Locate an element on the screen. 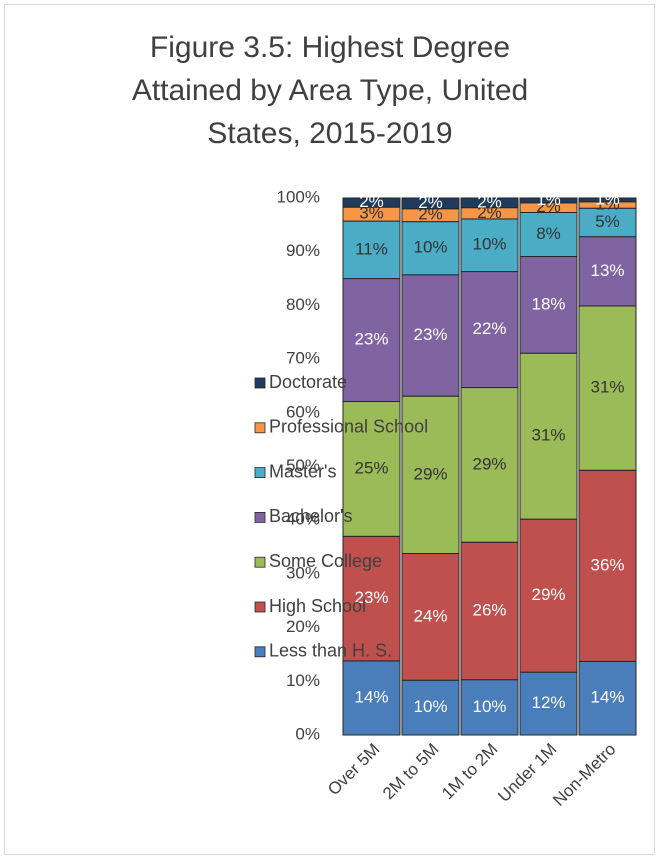  data-label: 22% is located at coordinates (489, 328).